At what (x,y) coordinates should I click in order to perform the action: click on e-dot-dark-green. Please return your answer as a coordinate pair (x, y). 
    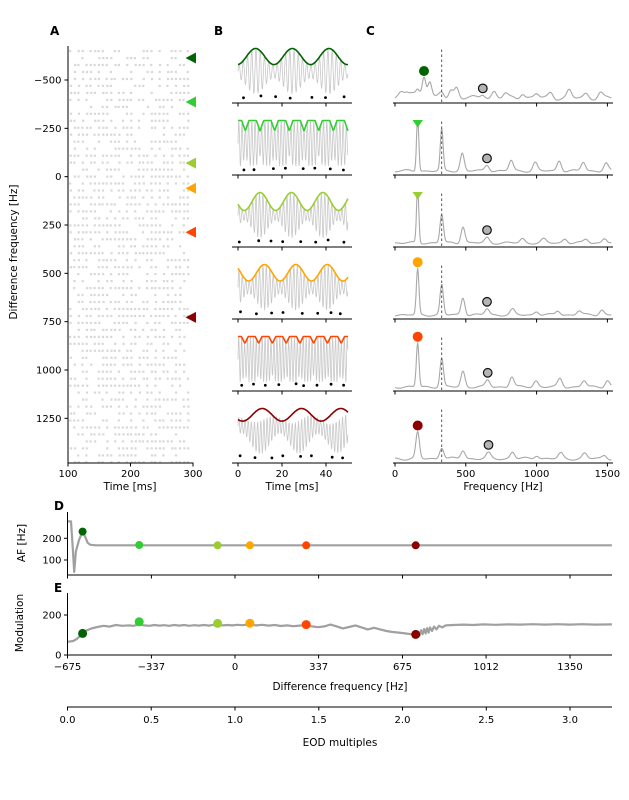
    Looking at the image, I should click on (83, 633).